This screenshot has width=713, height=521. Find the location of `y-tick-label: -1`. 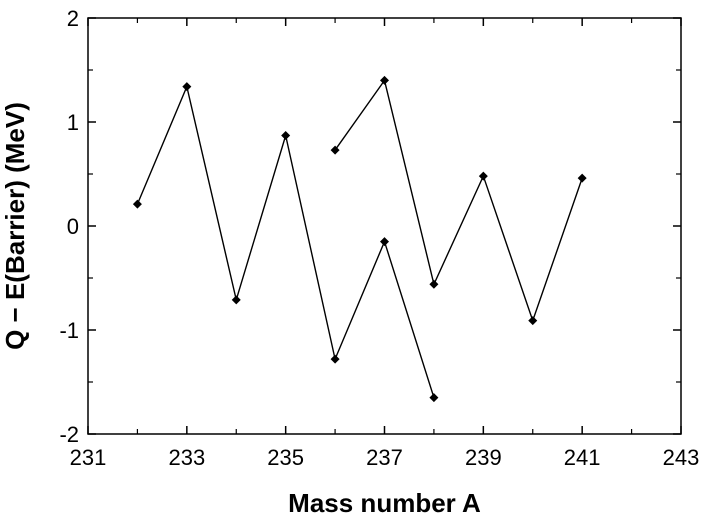

y-tick-label: -1 is located at coordinates (69, 330).